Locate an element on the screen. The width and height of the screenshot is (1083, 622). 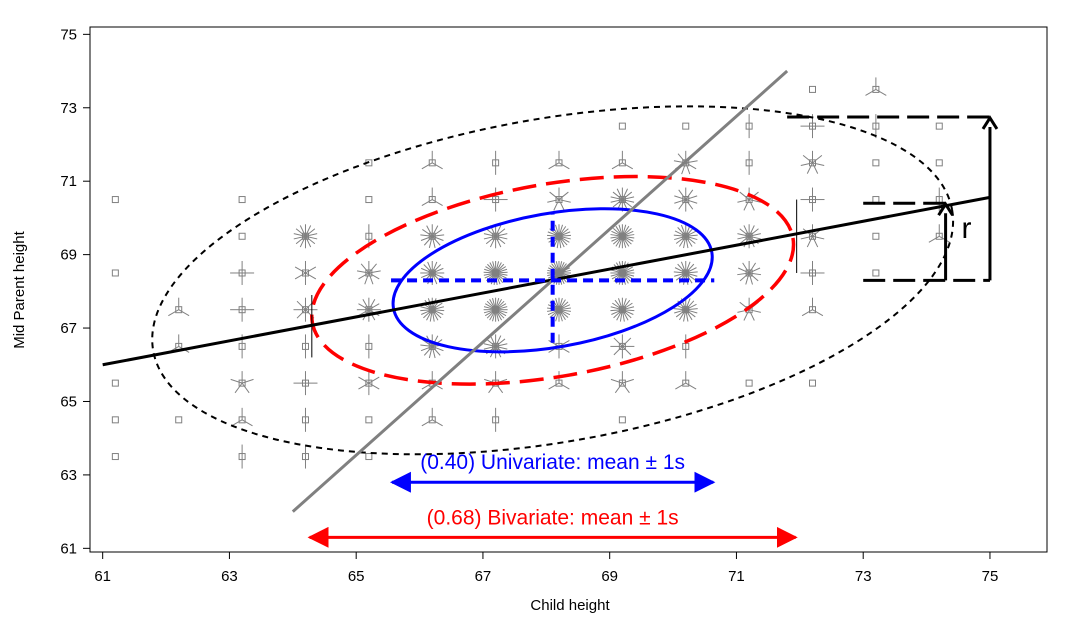
y-tick-label: 61 is located at coordinates (68, 548).